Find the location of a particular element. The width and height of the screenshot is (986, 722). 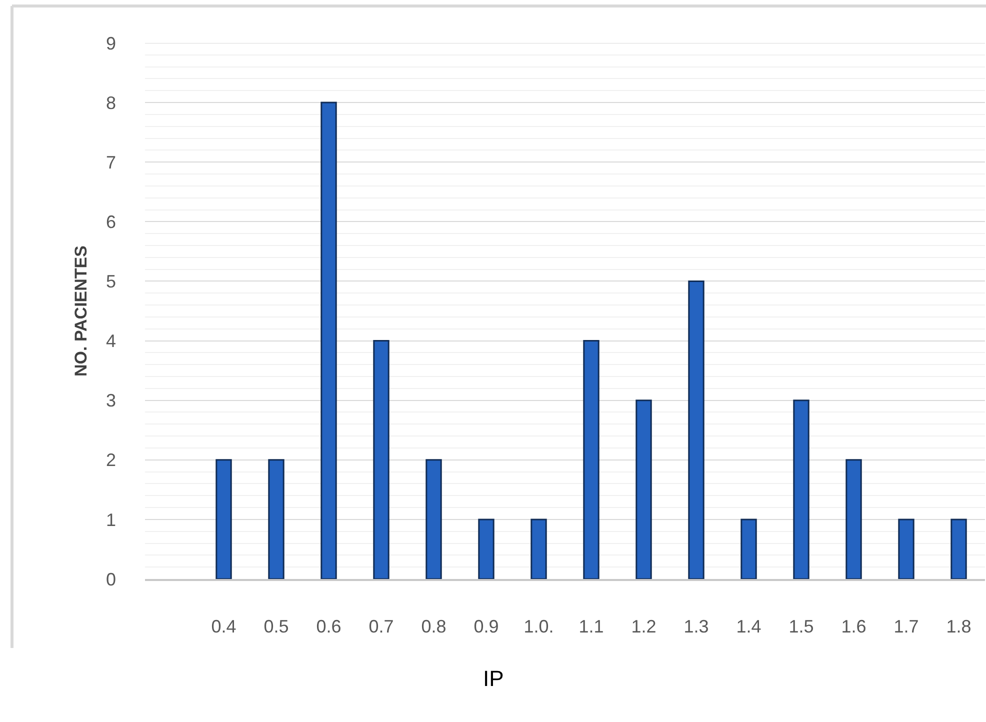

y-tick-label: 4 is located at coordinates (111, 341).